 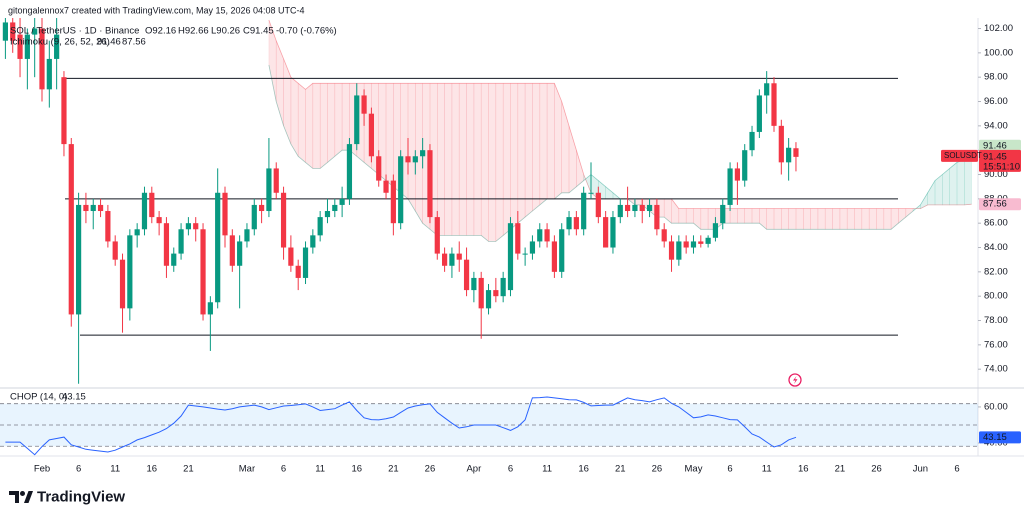 What do you see at coordinates (998, 28) in the screenshot?
I see `y-tick-label: 102.00` at bounding box center [998, 28].